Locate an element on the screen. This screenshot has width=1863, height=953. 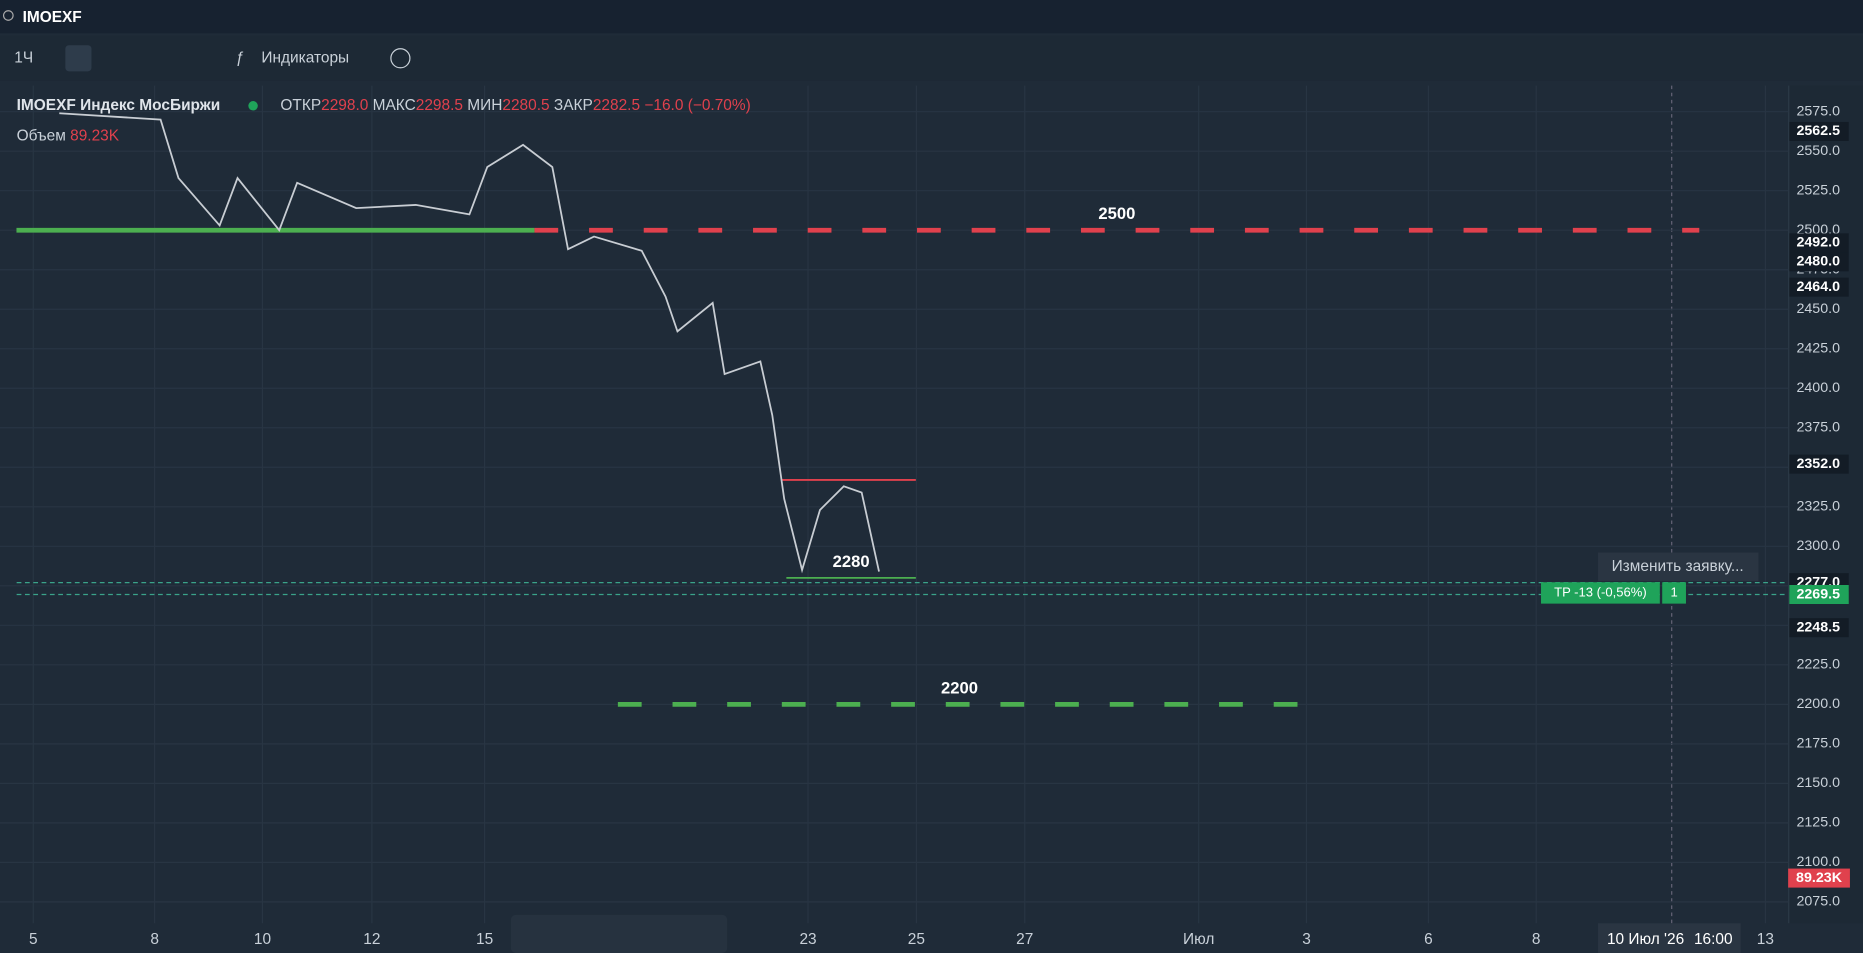
y-tick-label: 2575.0 is located at coordinates (1818, 111).